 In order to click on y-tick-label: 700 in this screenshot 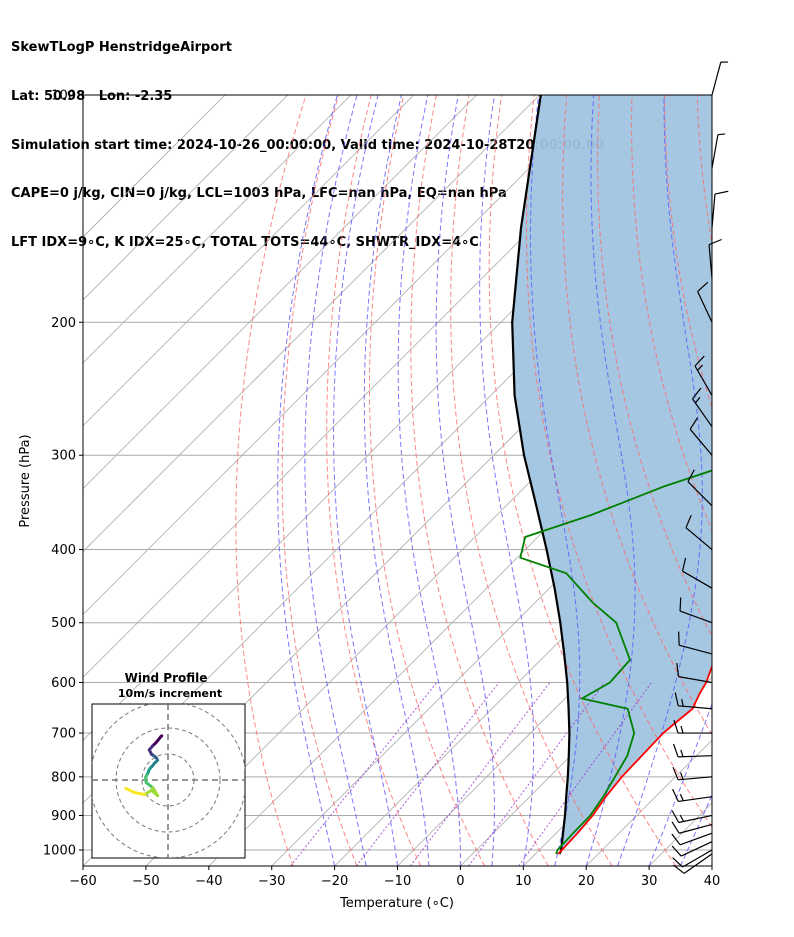, I will do `click(63, 734)`.